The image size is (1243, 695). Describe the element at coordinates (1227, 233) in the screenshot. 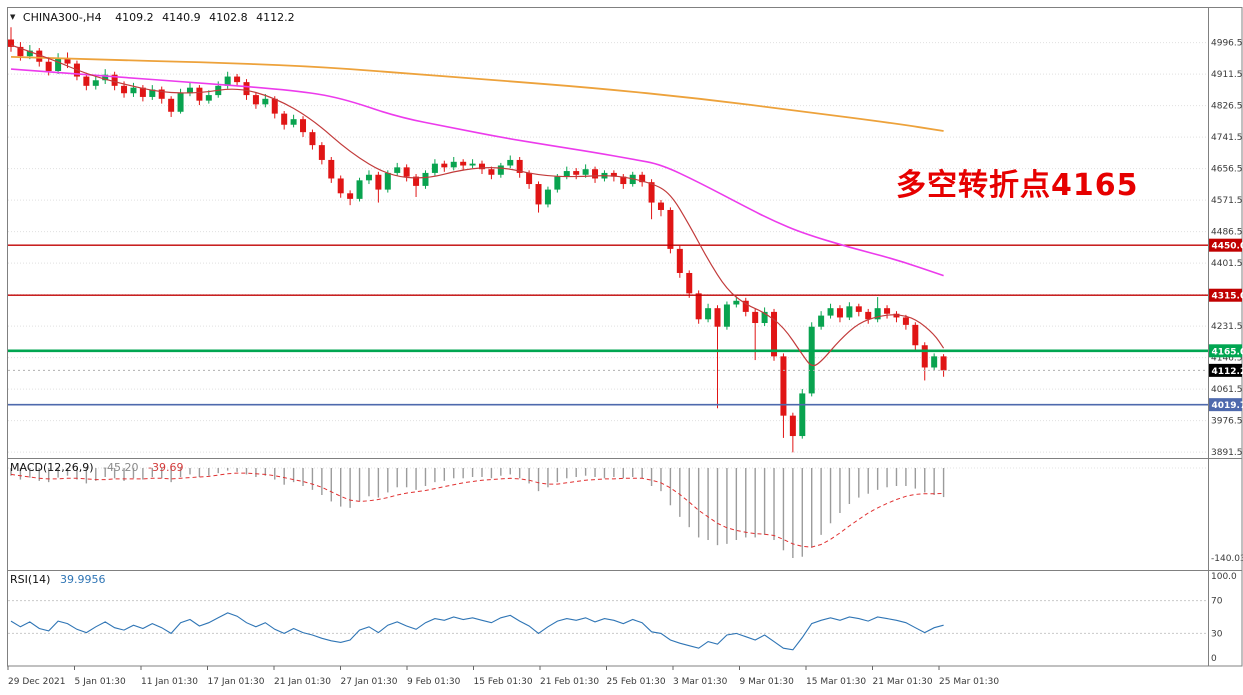

I see `svg-text: 4486.5` at that location.